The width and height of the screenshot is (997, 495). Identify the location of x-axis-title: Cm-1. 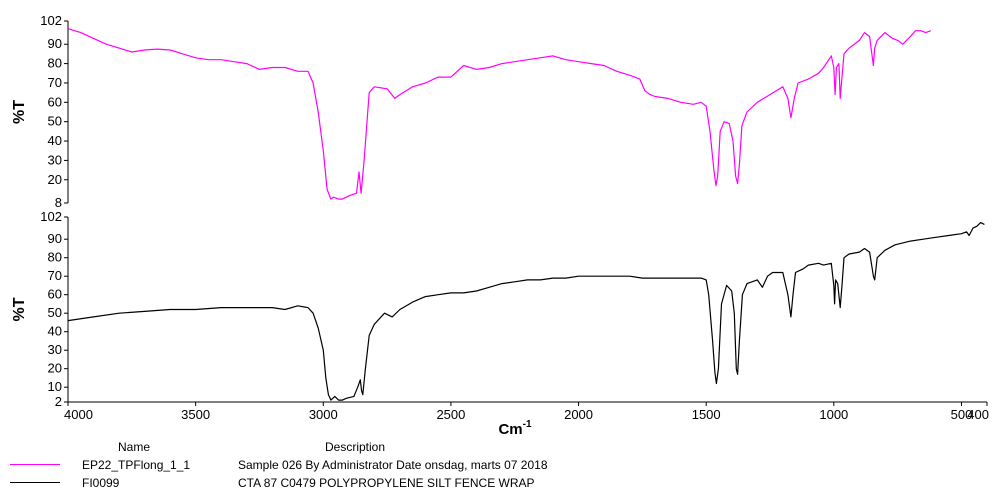
(515, 428).